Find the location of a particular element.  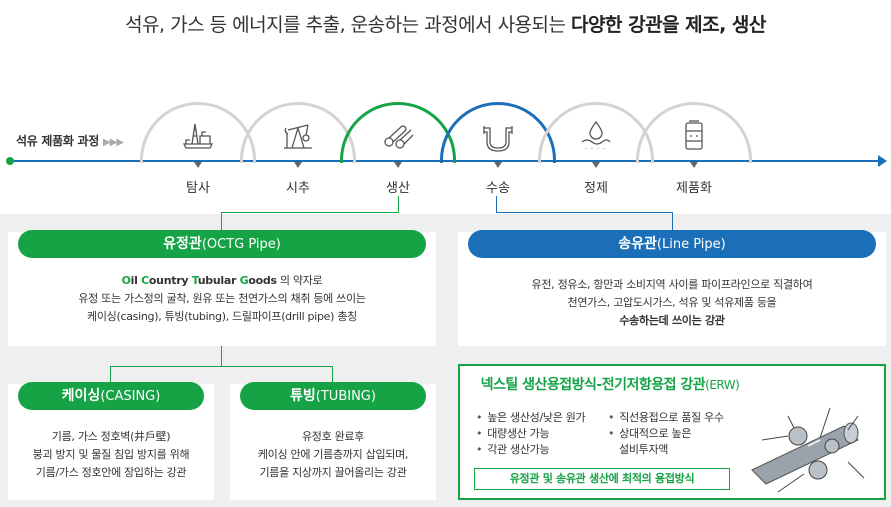

erw-title: 넥스틸 생산용접방식-전기저항용접 강관(ERW) is located at coordinates (610, 385).